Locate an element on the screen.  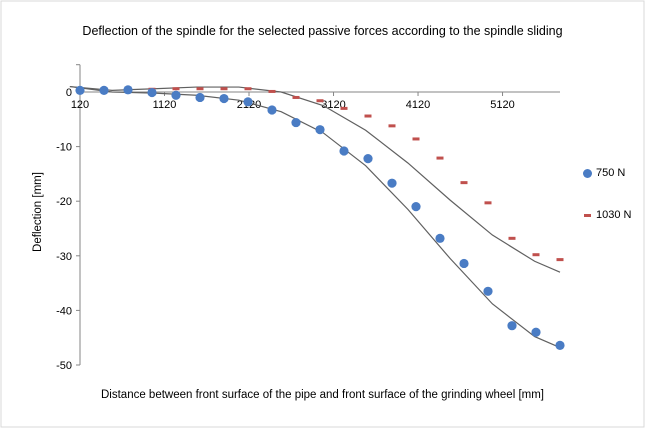
x-tick-label: 1120 is located at coordinates (165, 105).